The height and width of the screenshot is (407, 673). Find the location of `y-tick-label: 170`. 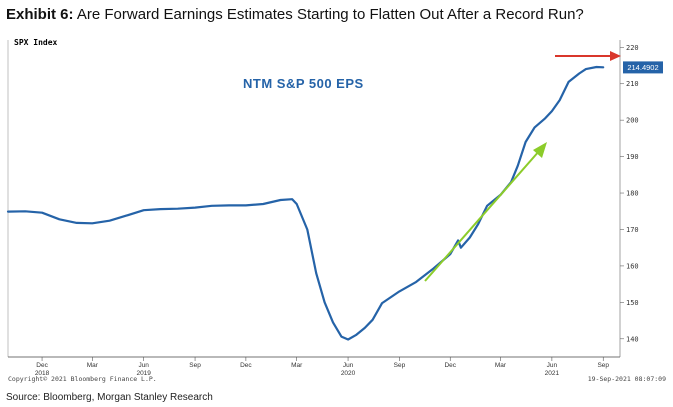

y-tick-label: 170 is located at coordinates (632, 230).